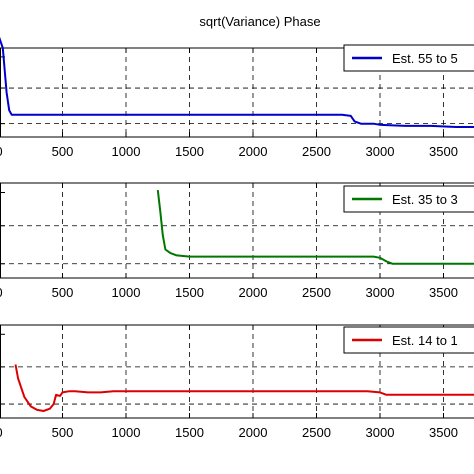 The image size is (474, 474). What do you see at coordinates (425, 199) in the screenshot?
I see `legend-label: Est. 35 to 3` at bounding box center [425, 199].